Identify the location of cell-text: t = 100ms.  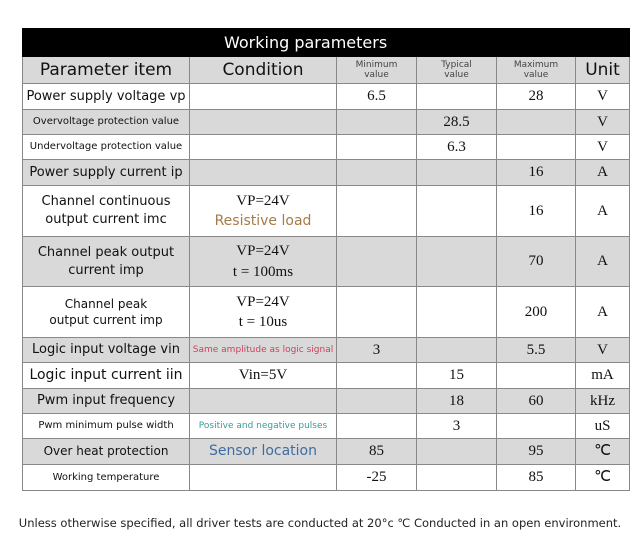
(263, 271).